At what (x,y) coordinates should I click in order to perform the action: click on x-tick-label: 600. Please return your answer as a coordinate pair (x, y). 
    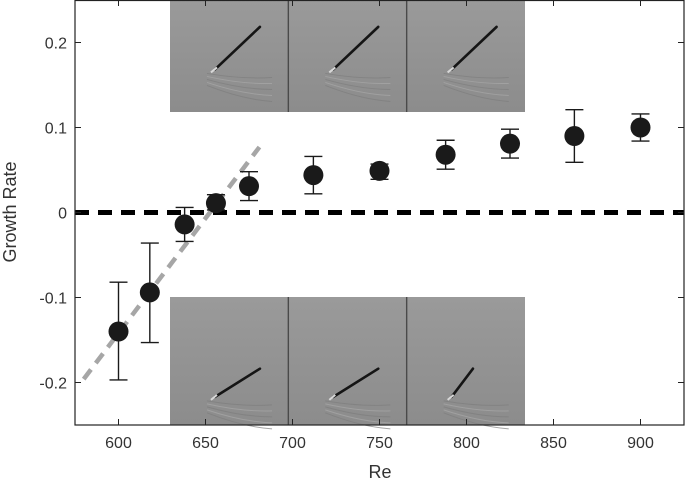
    Looking at the image, I should click on (118, 443).